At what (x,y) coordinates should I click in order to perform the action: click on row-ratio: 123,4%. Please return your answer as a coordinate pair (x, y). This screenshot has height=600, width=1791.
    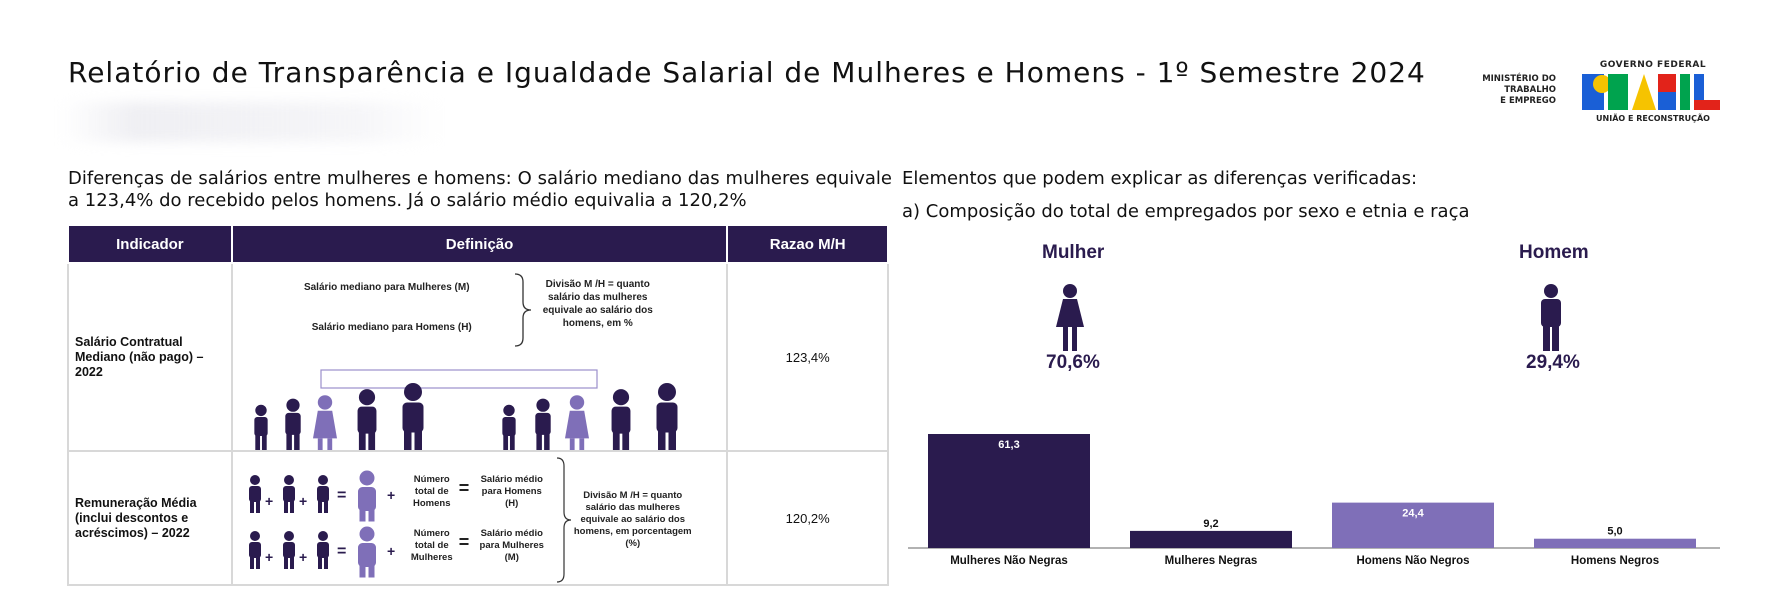
    Looking at the image, I should click on (807, 357).